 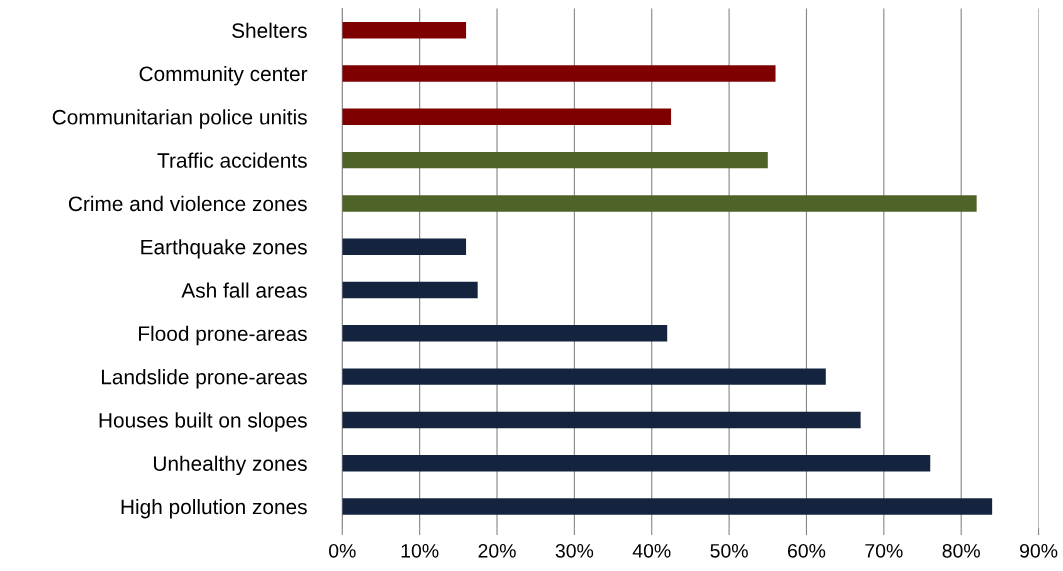 I want to click on y-tick-label: Crime and violence zones, so click(x=187, y=203).